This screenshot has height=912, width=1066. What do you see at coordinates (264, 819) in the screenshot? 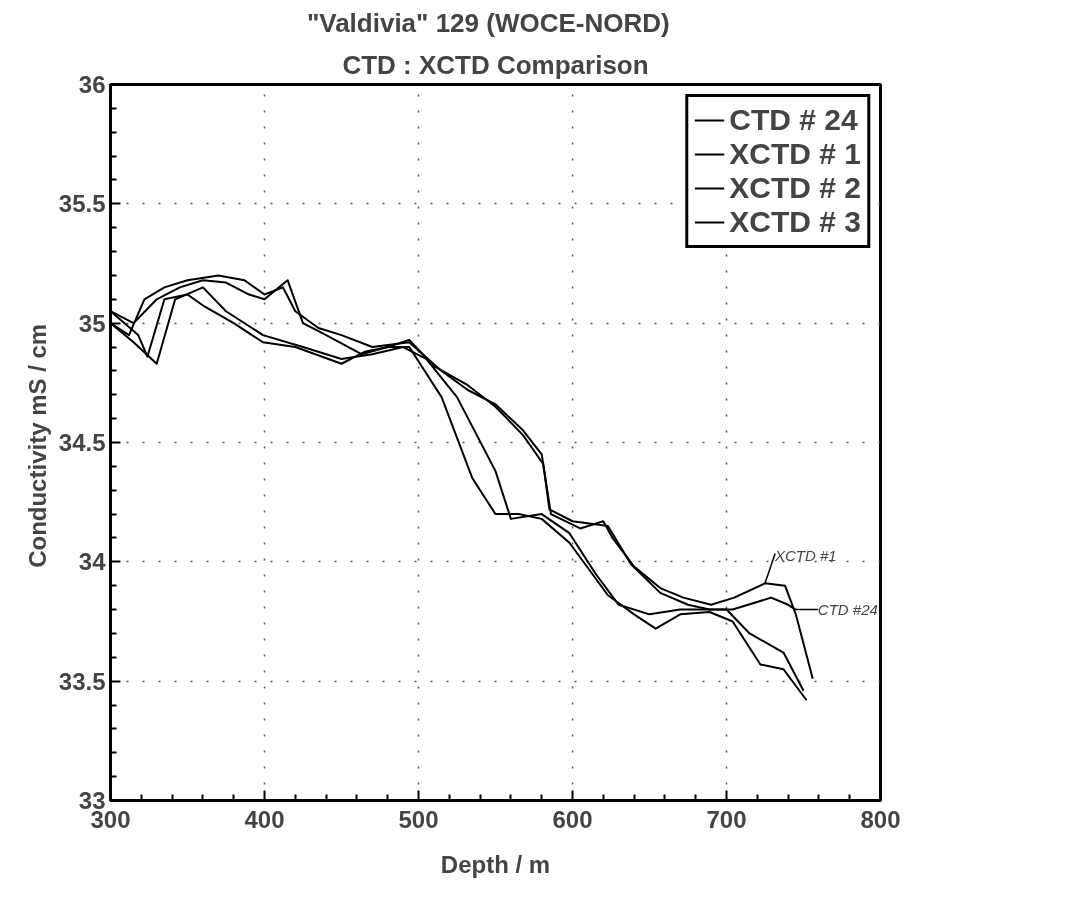
I see `x-tick-label: 400` at bounding box center [264, 819].